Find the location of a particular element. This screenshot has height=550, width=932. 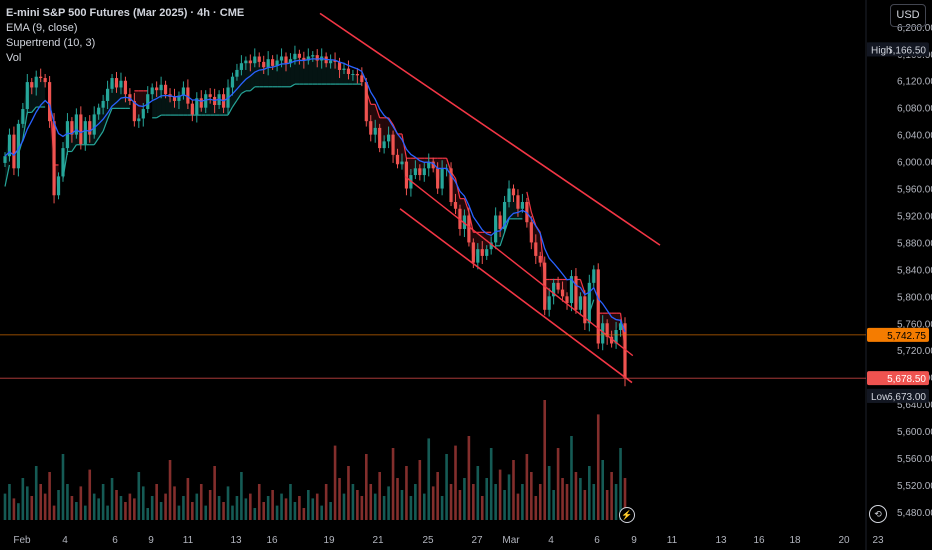

orange-price-value-bg is located at coordinates (898, 334).